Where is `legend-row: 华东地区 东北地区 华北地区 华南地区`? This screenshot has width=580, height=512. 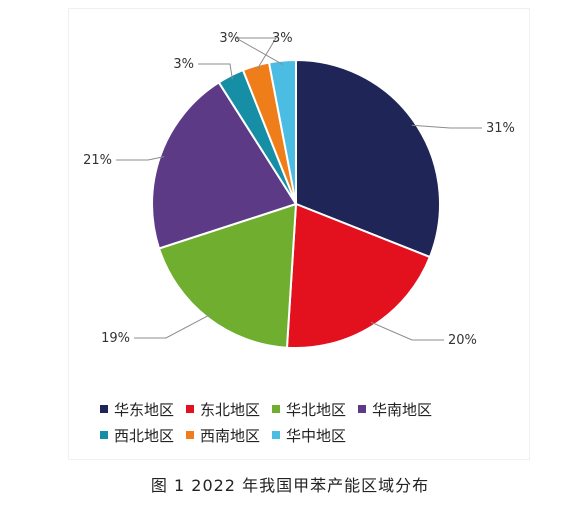 legend-row: 华东地区 东北地区 华北地区 华南地区 is located at coordinates (310, 409).